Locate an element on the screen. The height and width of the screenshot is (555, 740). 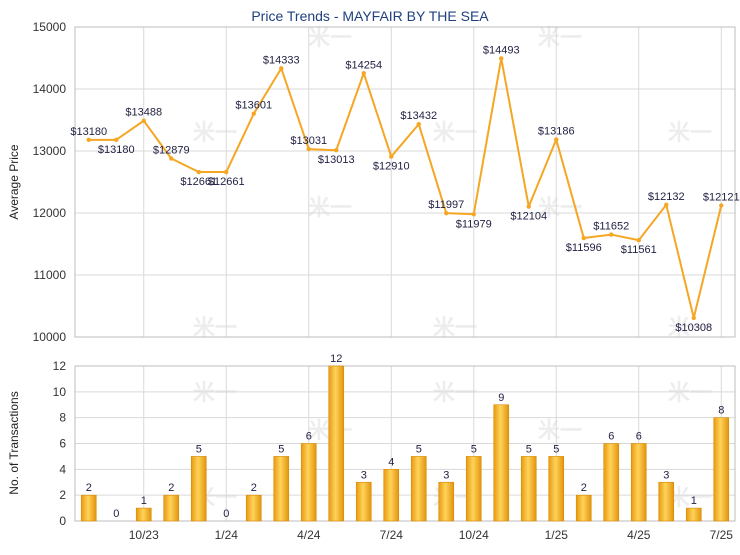
price-y-tick-label: 14000 is located at coordinates (50, 89).